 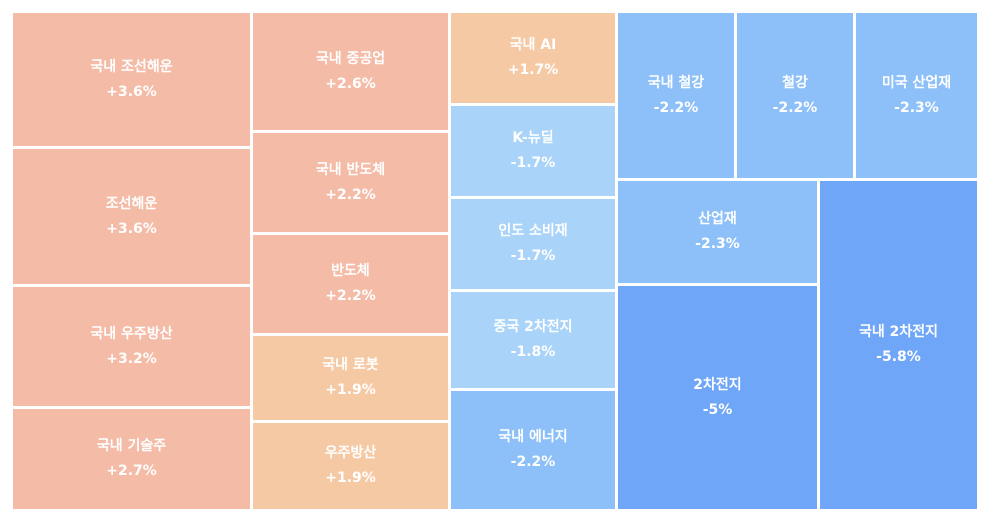 What do you see at coordinates (350, 378) in the screenshot?
I see `treemap-tile: 국내 로봇 +1.9%` at bounding box center [350, 378].